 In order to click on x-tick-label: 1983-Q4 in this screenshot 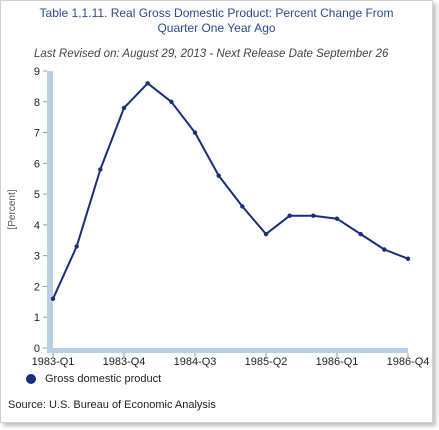, I will do `click(124, 362)`.